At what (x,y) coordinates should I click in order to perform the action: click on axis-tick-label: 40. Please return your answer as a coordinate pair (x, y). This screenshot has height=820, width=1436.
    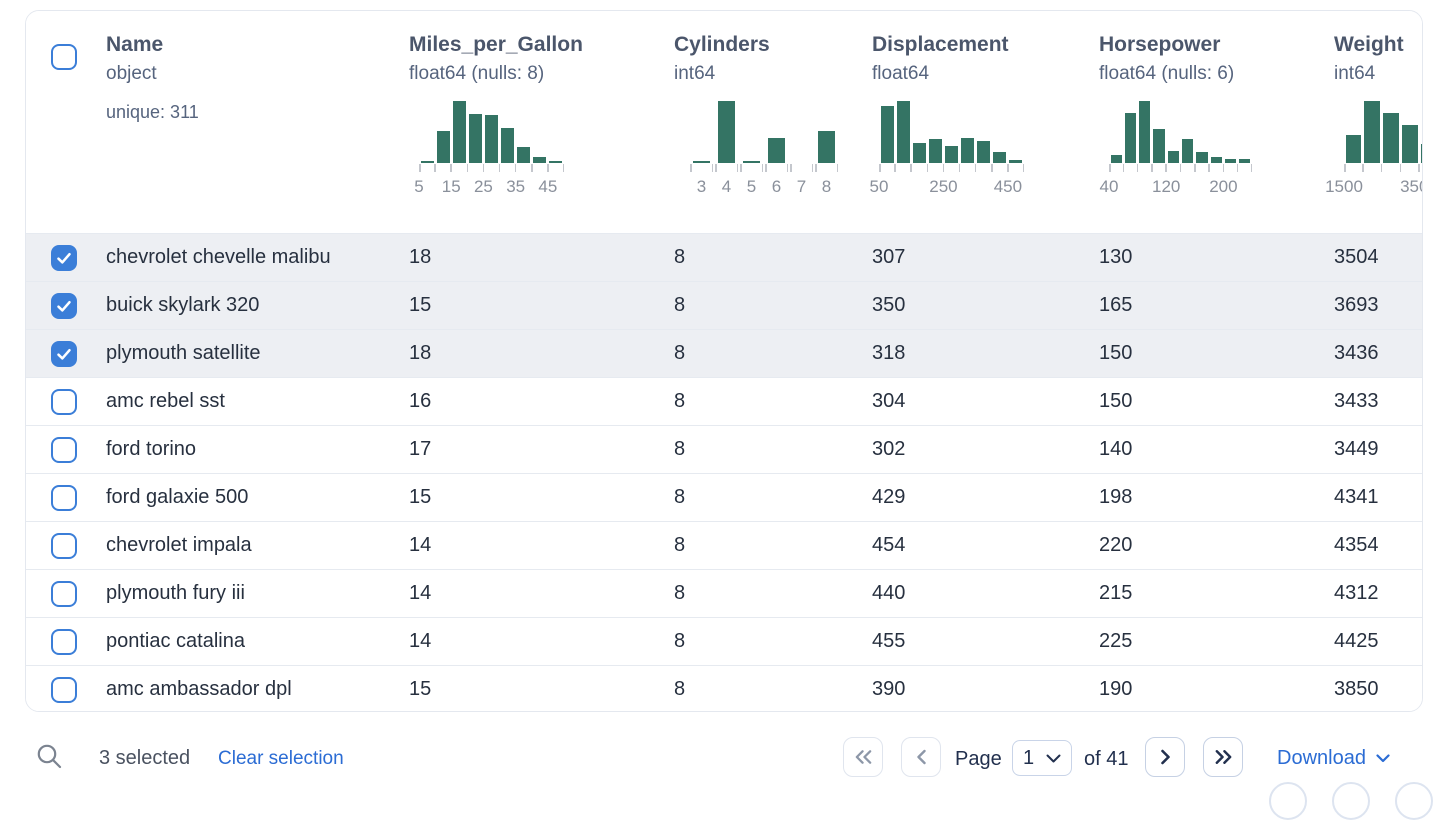
    Looking at the image, I should click on (1109, 186).